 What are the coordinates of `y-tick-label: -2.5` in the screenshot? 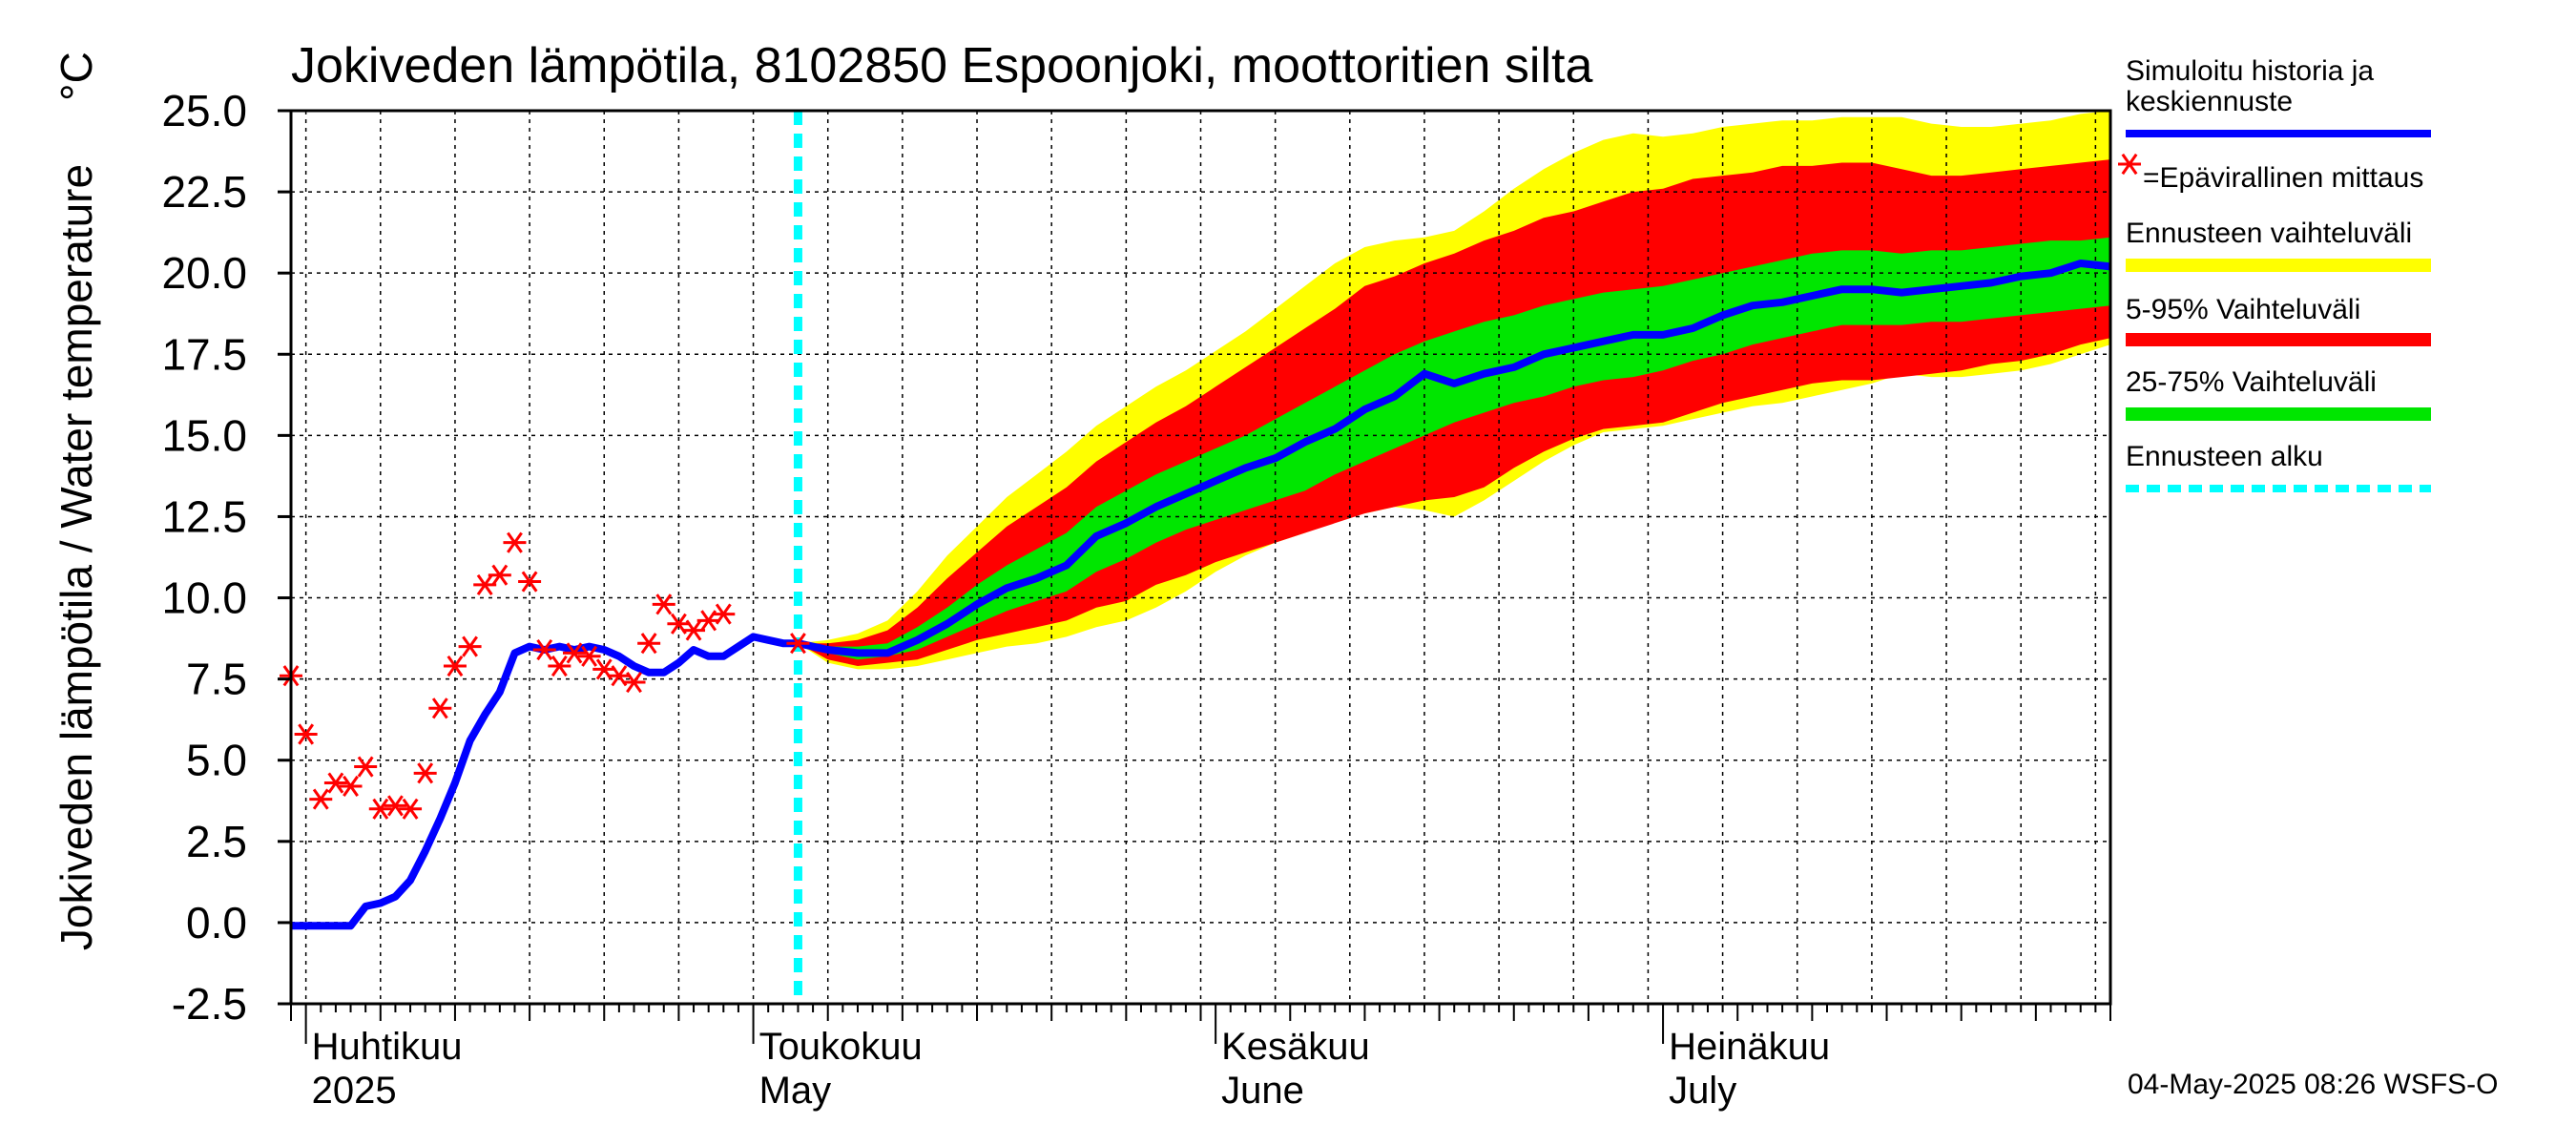 It's located at (209, 1004).